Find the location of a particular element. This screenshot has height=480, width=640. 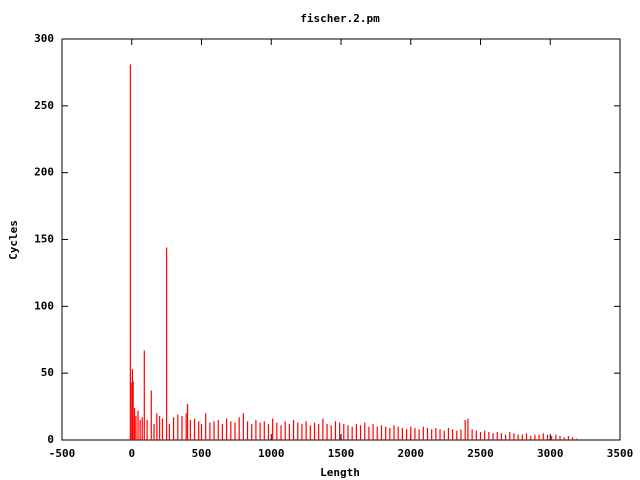

y-tick-label: 200 is located at coordinates (44, 172).